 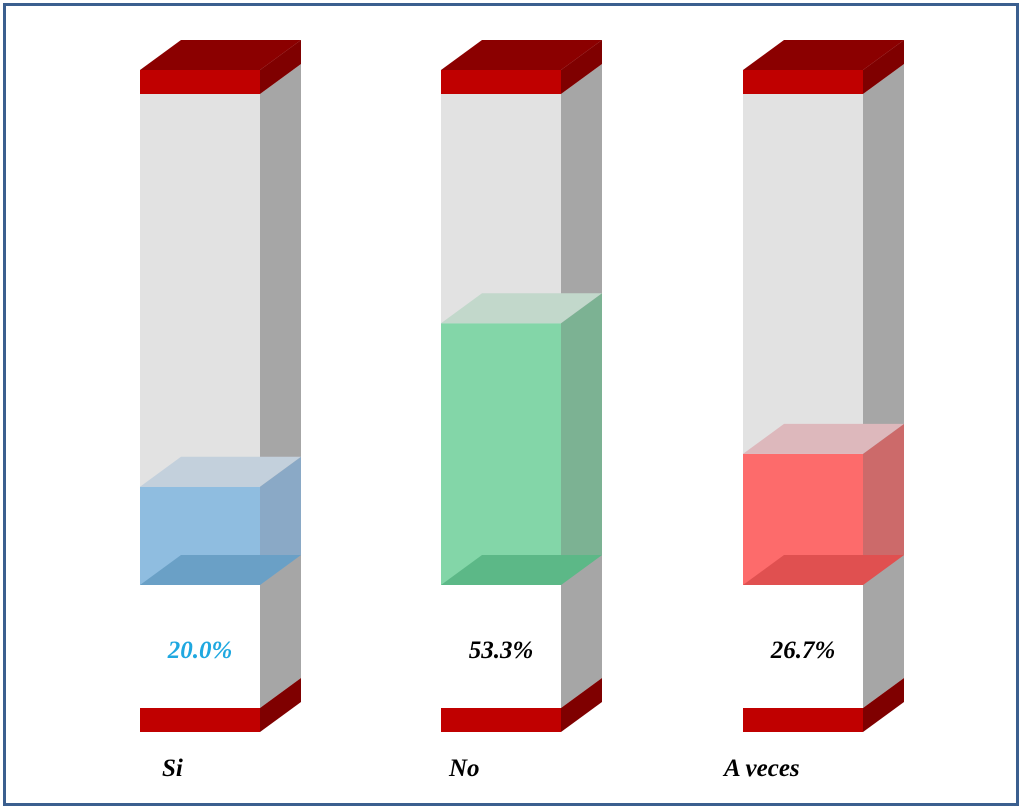 I want to click on category-label-1: Si, so click(x=172, y=768).